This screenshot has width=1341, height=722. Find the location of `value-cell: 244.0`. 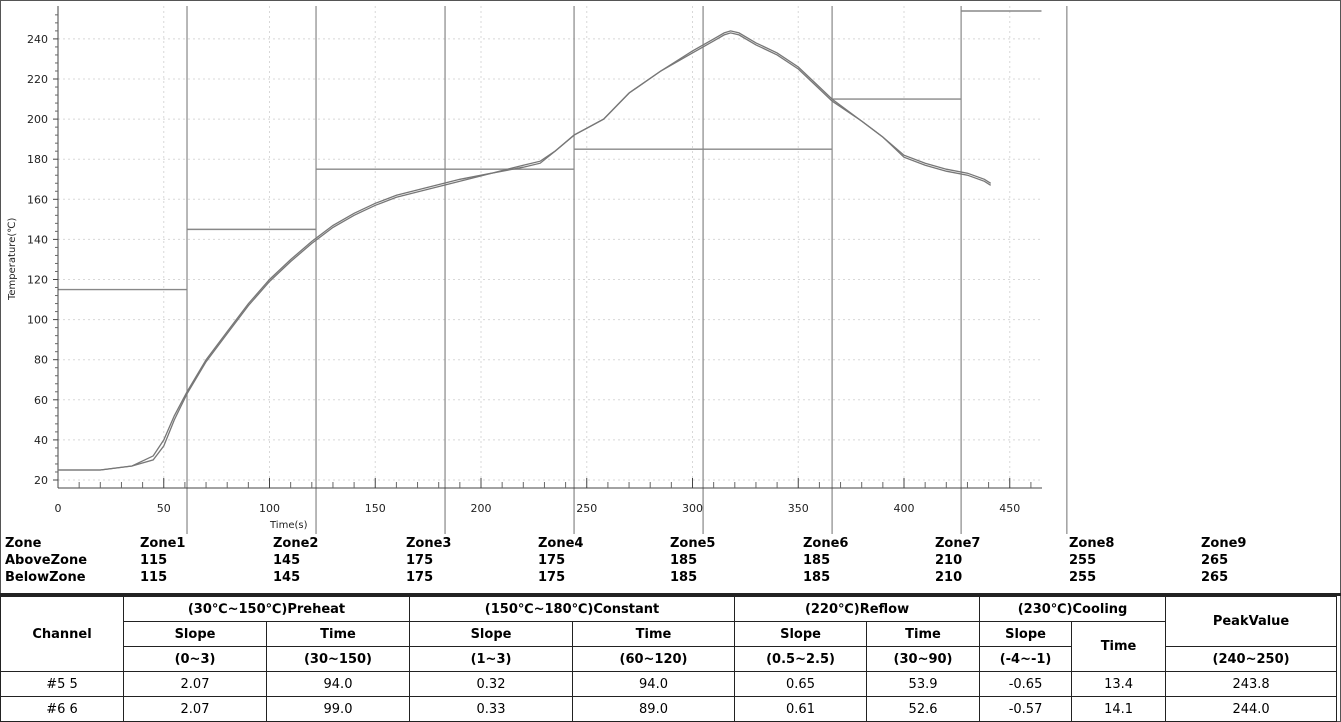

value-cell: 244.0 is located at coordinates (1251, 709).